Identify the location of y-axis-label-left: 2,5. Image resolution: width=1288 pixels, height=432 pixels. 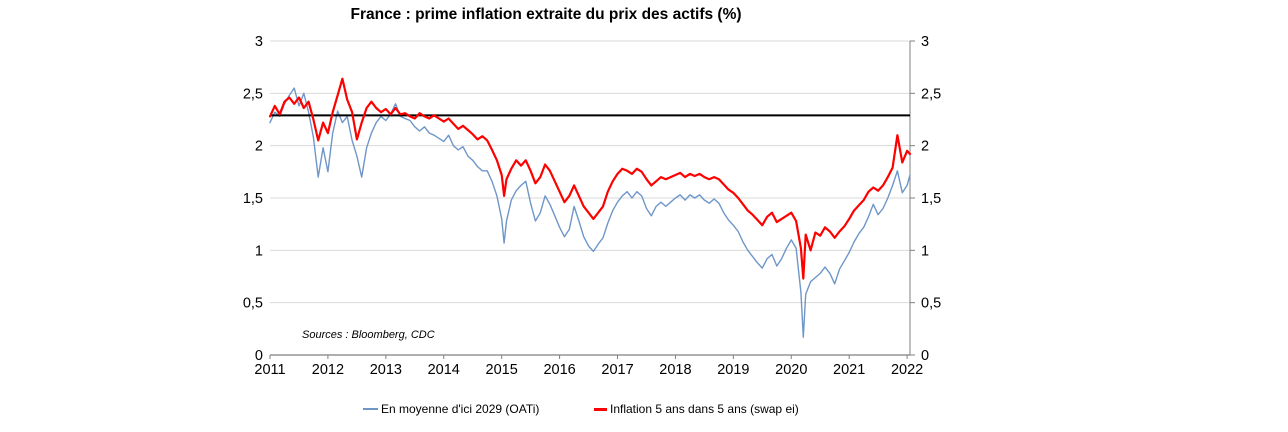
(253, 94).